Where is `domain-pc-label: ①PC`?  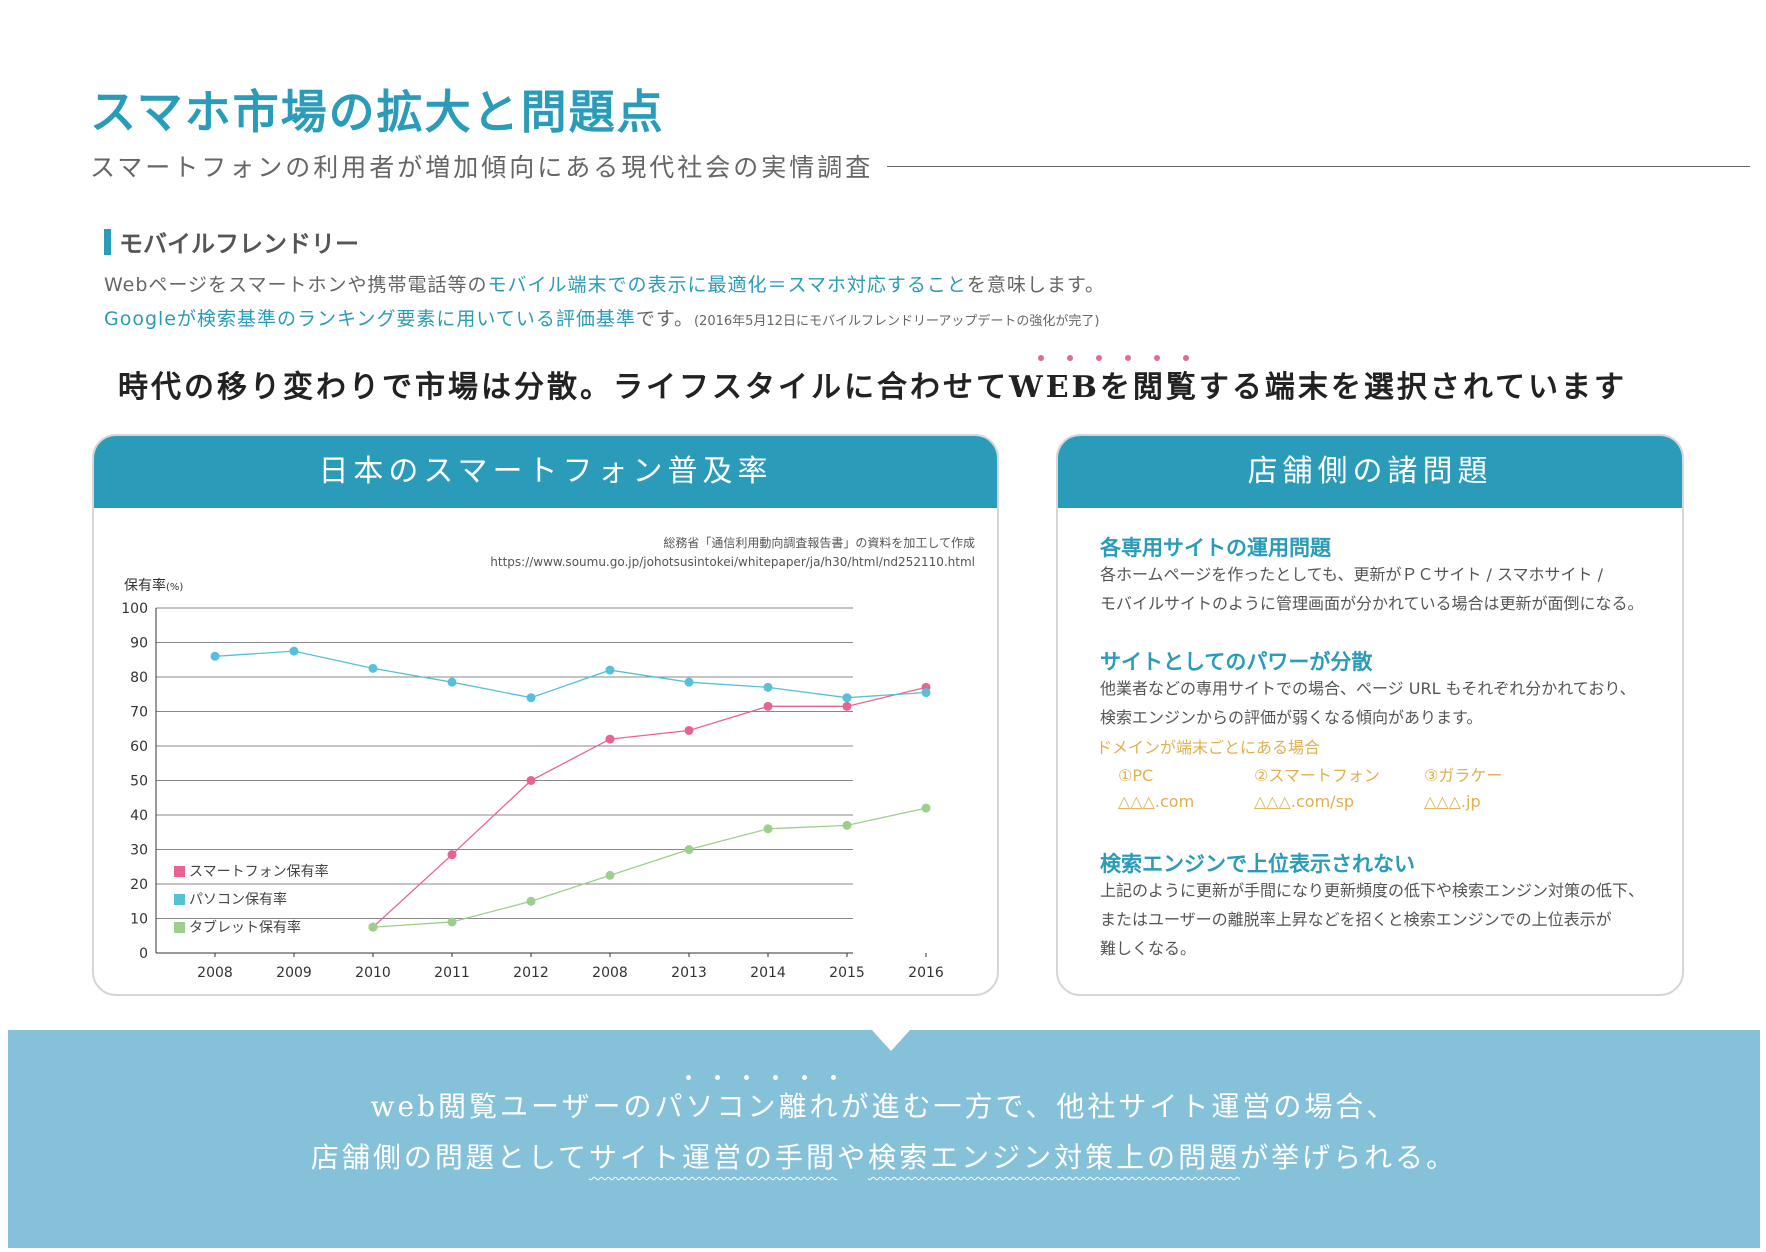 domain-pc-label: ①PC is located at coordinates (1136, 775).